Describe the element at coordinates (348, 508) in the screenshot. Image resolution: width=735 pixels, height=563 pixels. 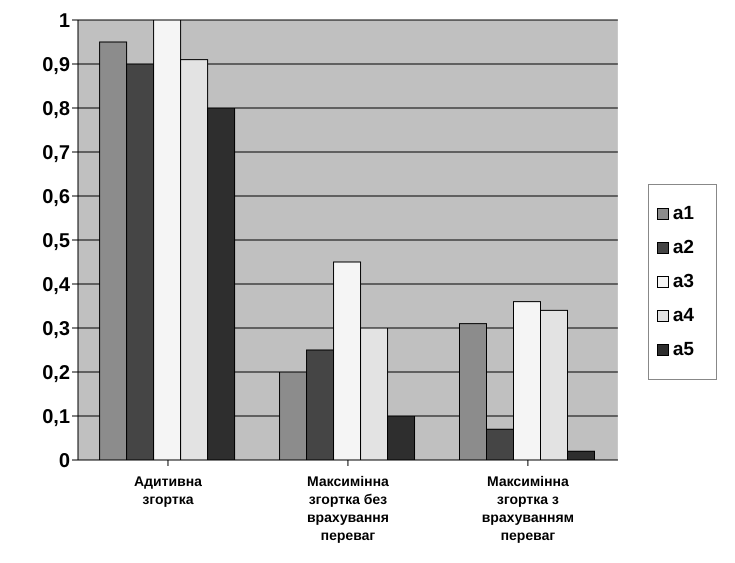
I see `x-tick-label: Максимінна згортка без врахування переваг` at that location.